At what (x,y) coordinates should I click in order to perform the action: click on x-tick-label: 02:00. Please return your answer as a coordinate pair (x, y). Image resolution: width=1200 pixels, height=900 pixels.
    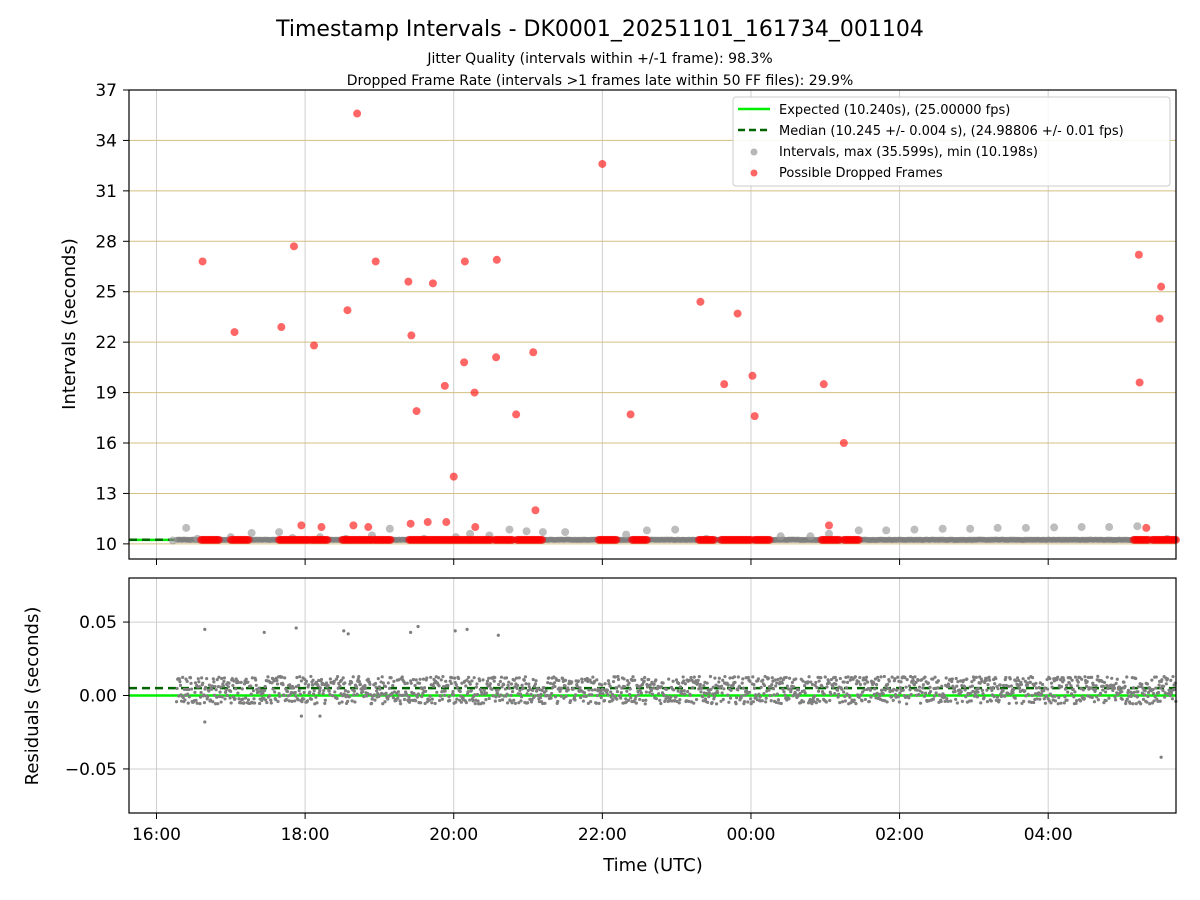
    Looking at the image, I should click on (899, 835).